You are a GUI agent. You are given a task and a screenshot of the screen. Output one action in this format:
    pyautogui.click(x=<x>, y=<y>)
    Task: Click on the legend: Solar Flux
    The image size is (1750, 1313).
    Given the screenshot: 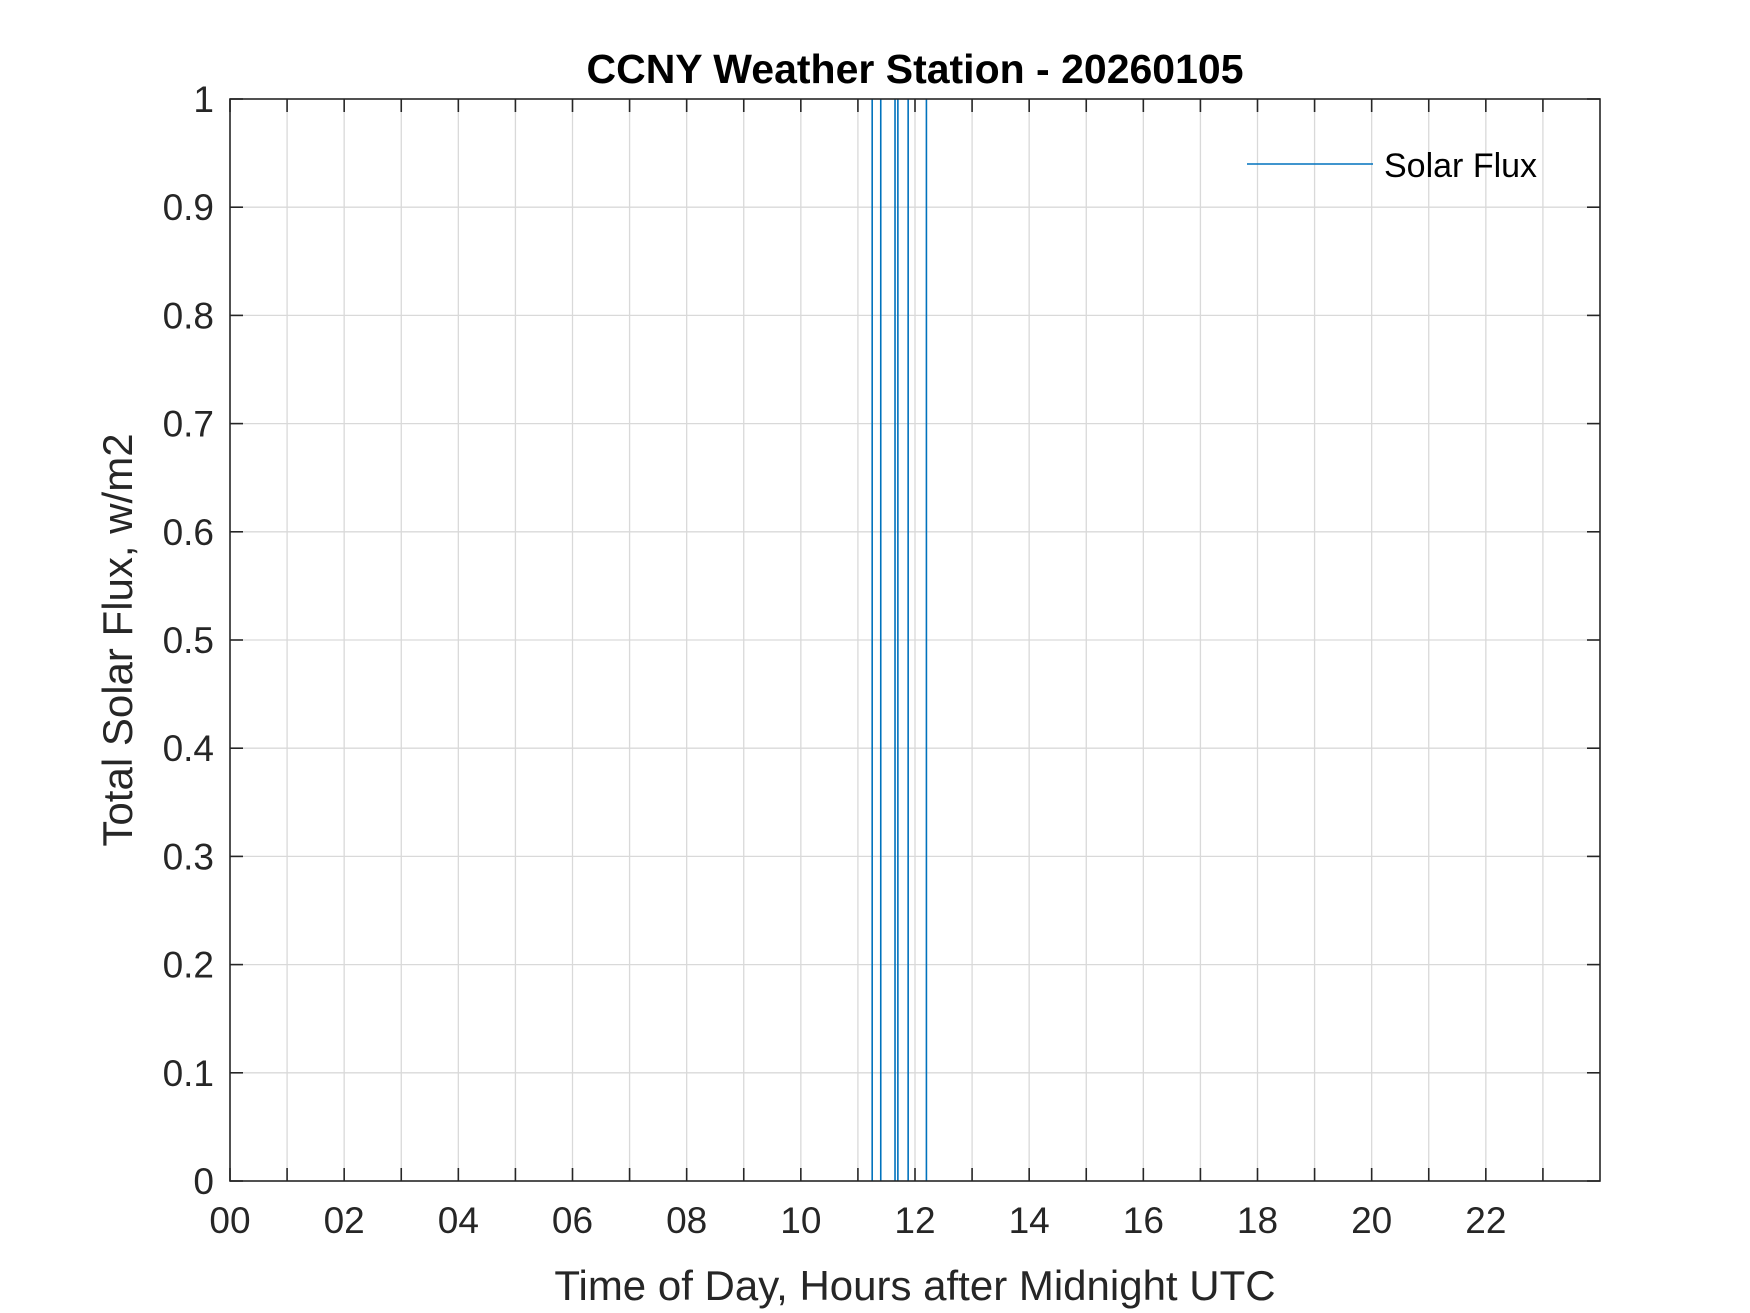 What is the action you would take?
    pyautogui.click(x=1392, y=166)
    